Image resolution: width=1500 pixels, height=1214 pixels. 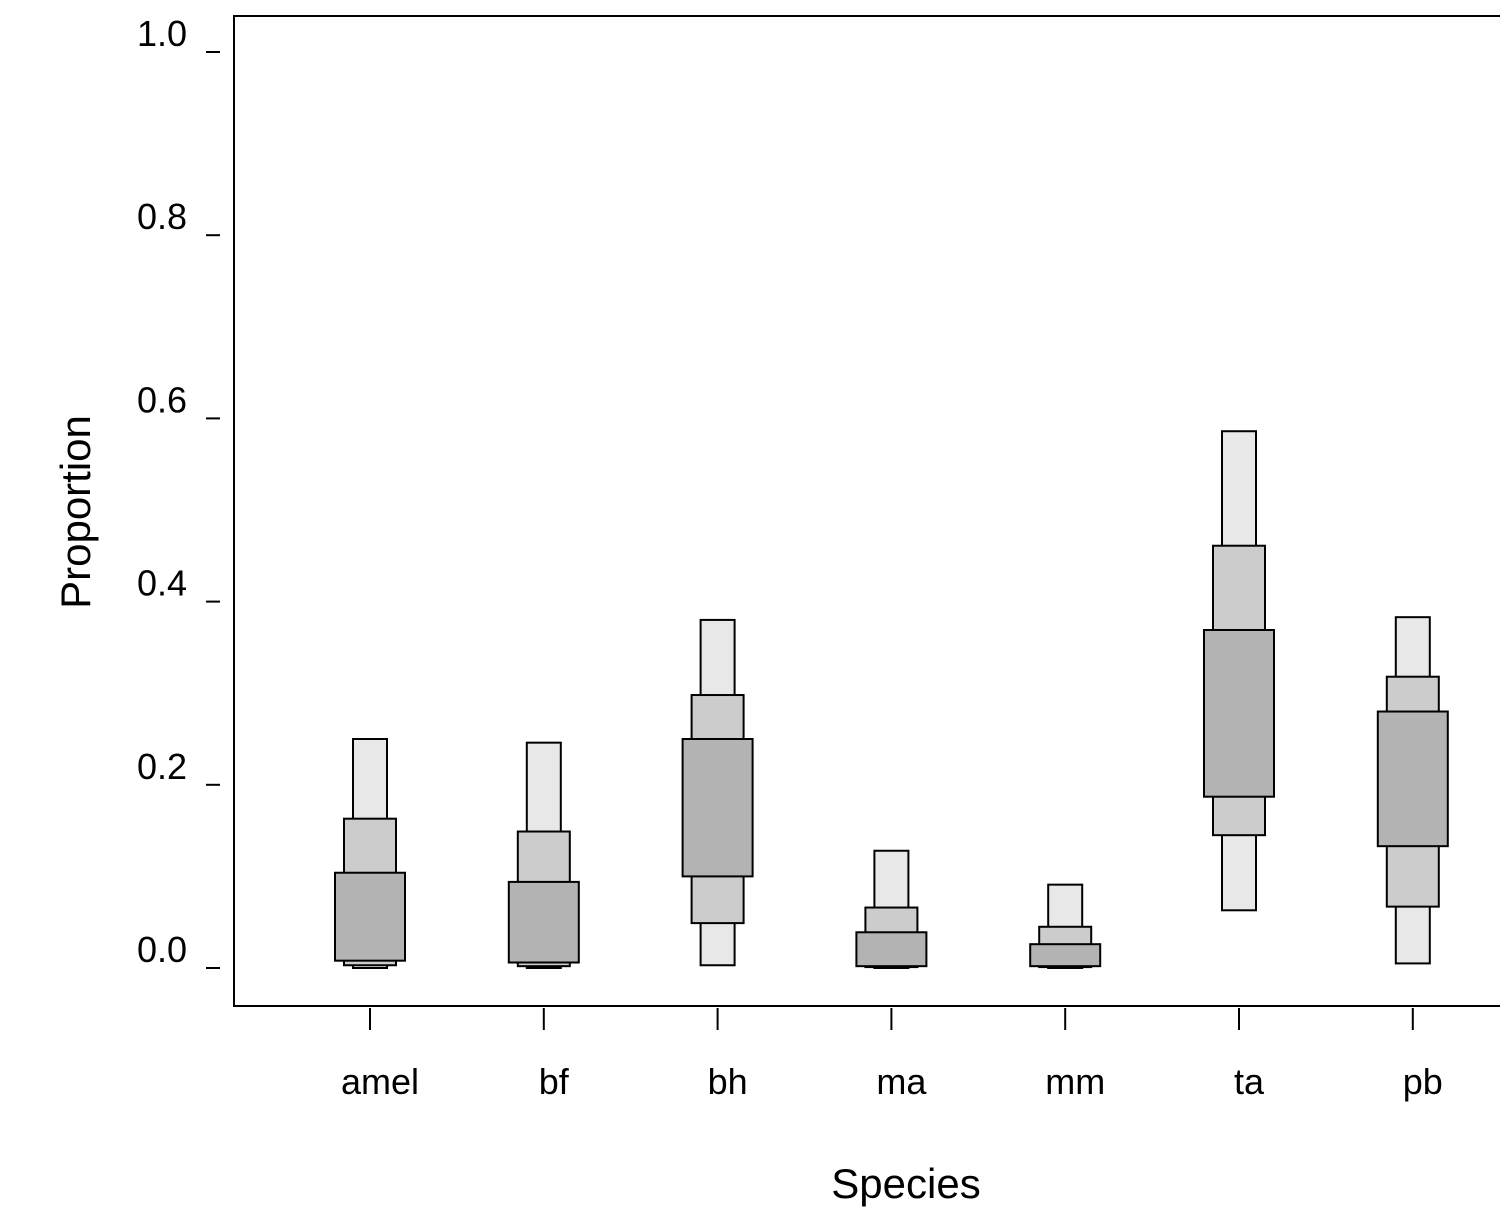 What do you see at coordinates (905, 1183) in the screenshot?
I see `x-axis-title: Species` at bounding box center [905, 1183].